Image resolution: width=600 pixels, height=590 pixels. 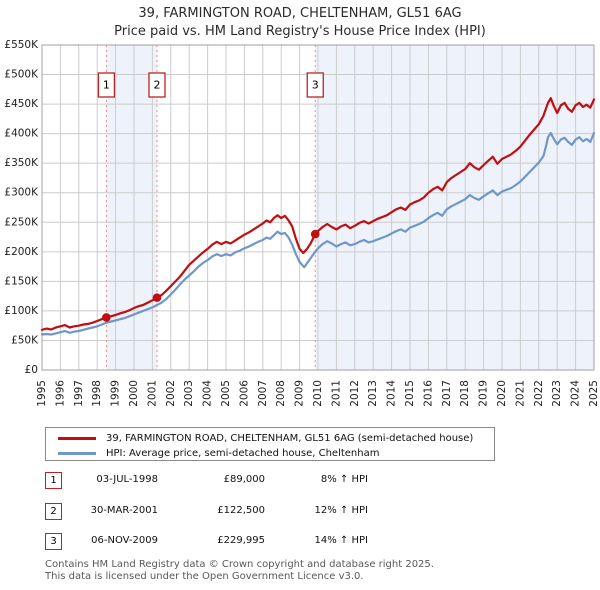 I want to click on transaction-number-badge: 2, so click(x=53, y=511).